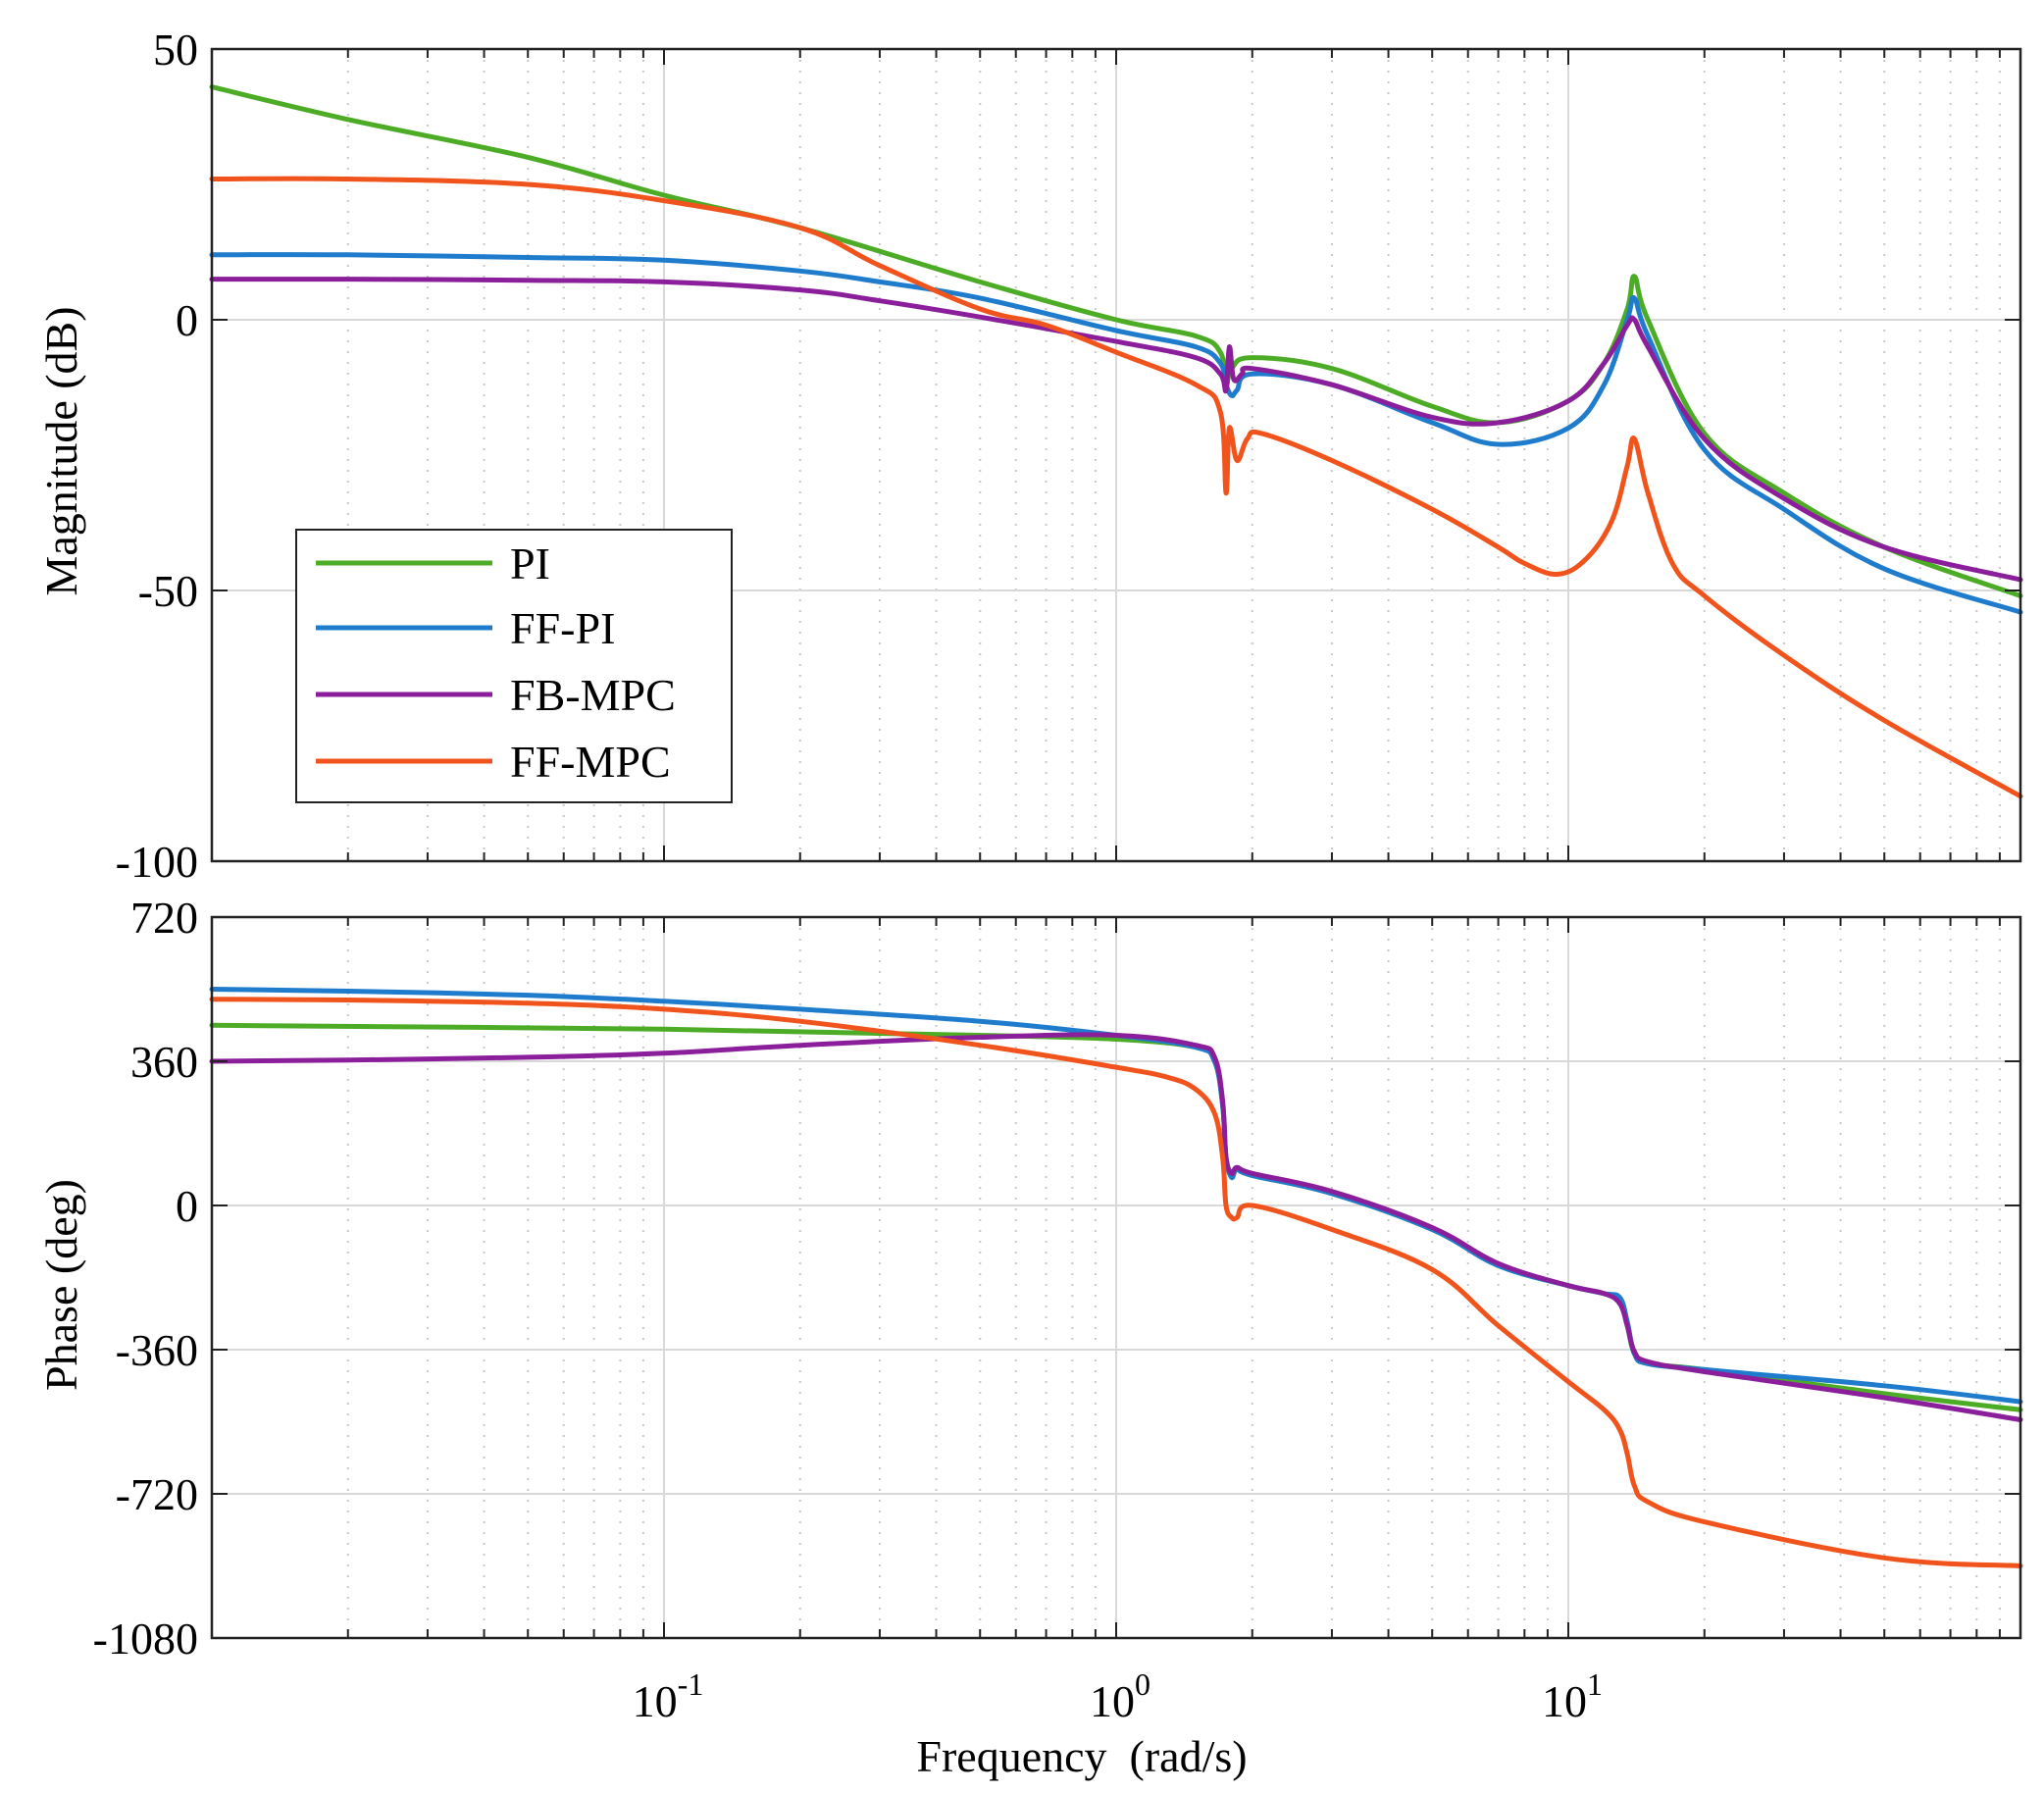 The image size is (2044, 1793). I want to click on phase-y-tick-labels: 720 360 0 -360 -720 -1080, so click(145, 1278).